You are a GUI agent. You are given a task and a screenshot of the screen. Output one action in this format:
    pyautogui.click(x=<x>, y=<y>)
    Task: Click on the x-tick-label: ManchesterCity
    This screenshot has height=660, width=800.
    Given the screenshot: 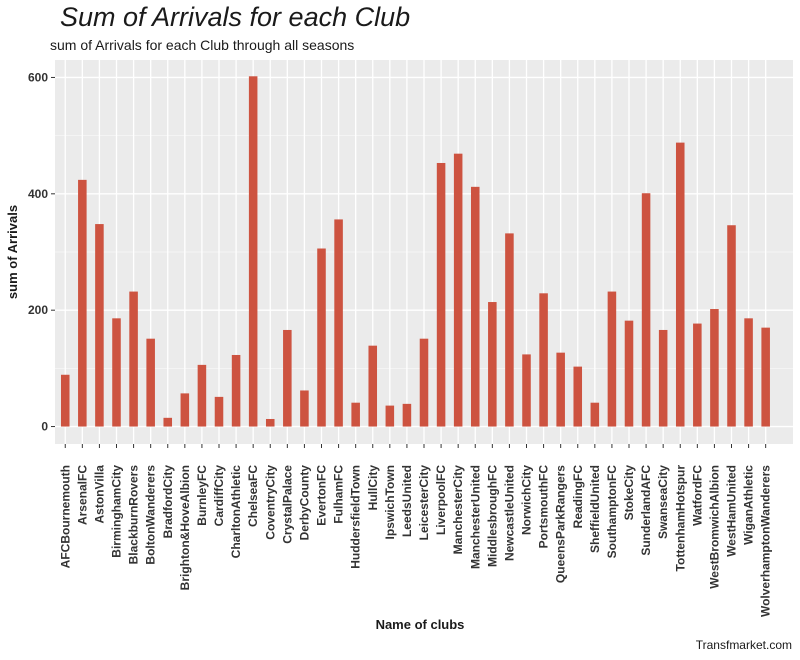 What is the action you would take?
    pyautogui.click(x=458, y=510)
    